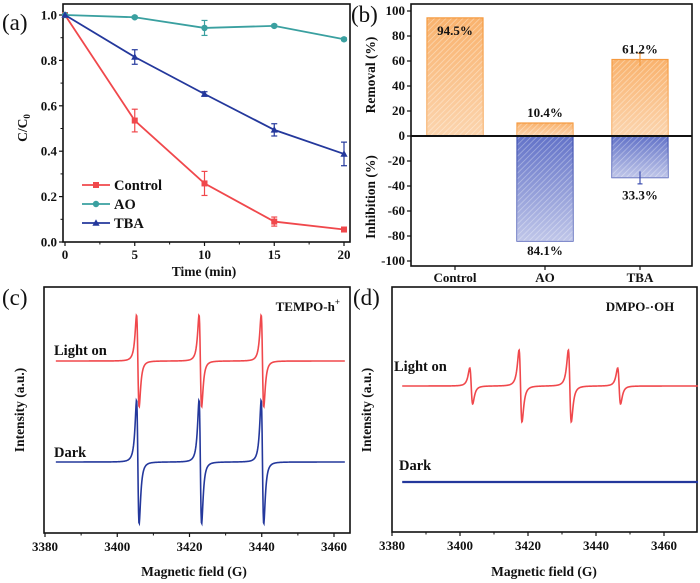 The width and height of the screenshot is (700, 583). I want to click on panel-b-y-axis-title-top: Removal (%), so click(370, 75).